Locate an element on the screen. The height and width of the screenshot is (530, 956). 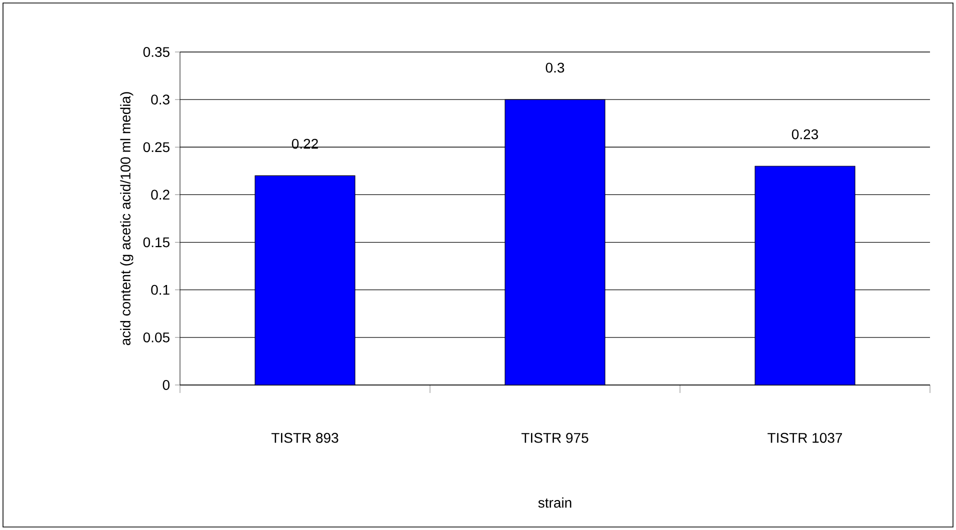
y-tick-label: 0.15 is located at coordinates (156, 242).